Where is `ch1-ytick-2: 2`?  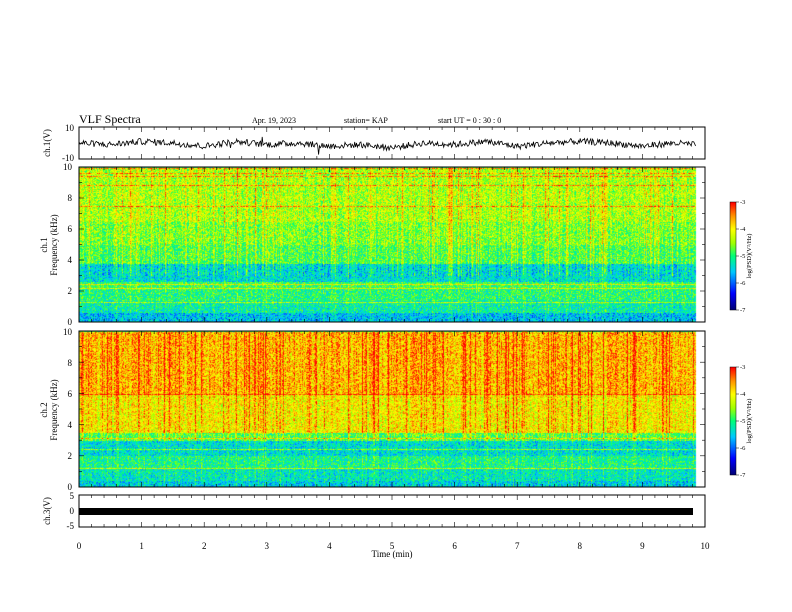
ch1-ytick-2: 2 is located at coordinates (70, 291).